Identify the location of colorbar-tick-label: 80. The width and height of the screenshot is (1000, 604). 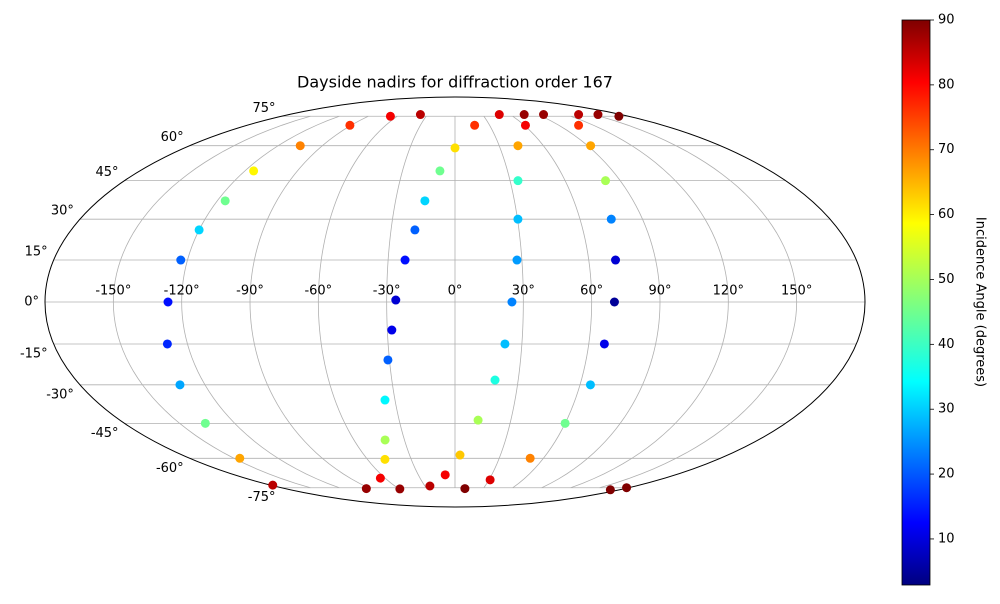
(946, 84).